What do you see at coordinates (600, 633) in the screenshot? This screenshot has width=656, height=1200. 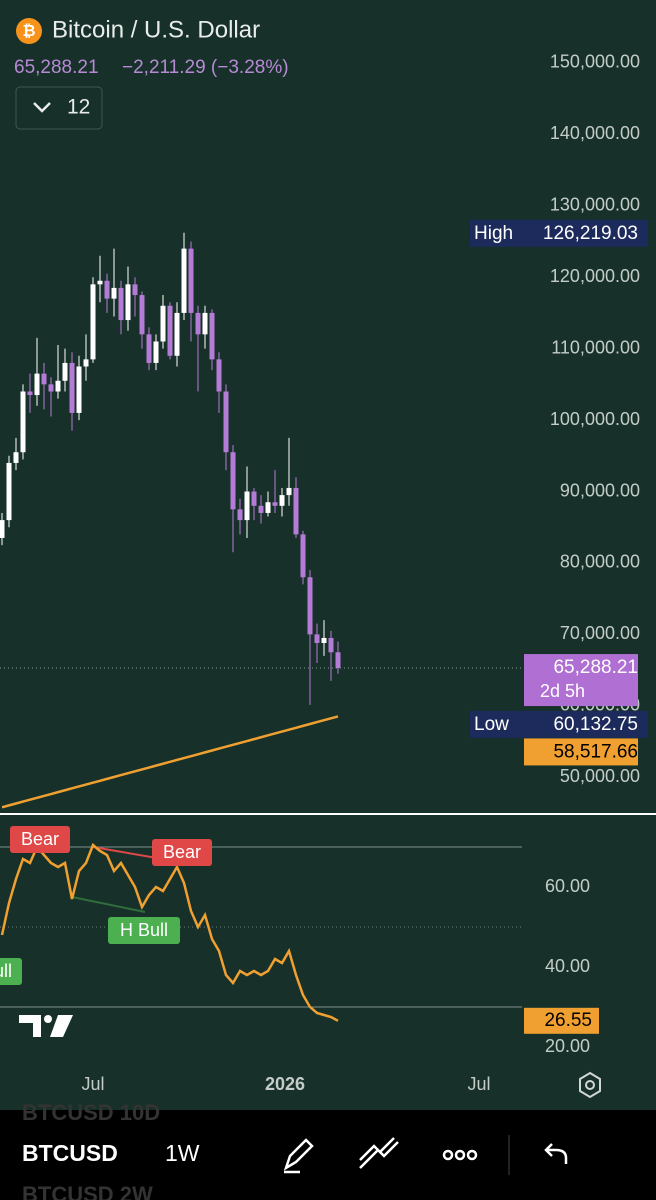 I see `y-tick-label: 70,000.00` at bounding box center [600, 633].